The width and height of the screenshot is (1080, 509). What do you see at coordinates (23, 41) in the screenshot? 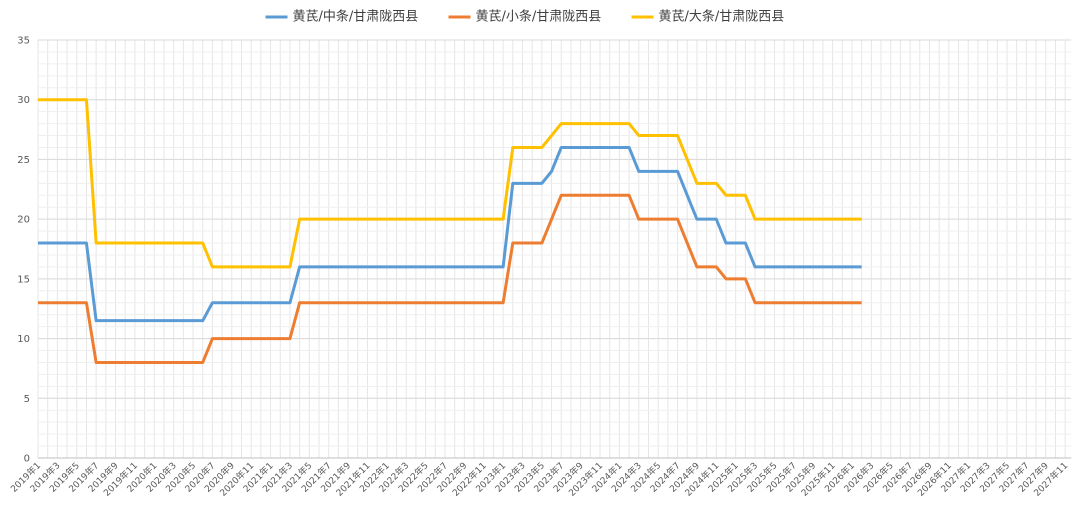
I see `y-tick-label: 35` at bounding box center [23, 41].